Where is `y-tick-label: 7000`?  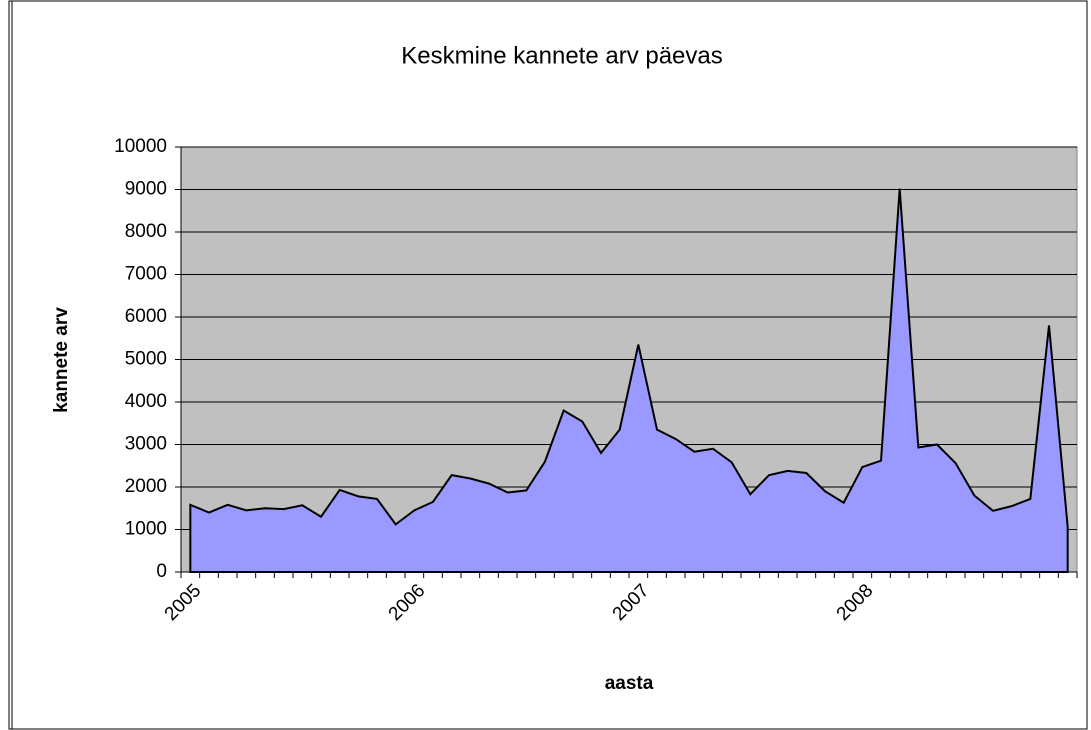 y-tick-label: 7000 is located at coordinates (146, 274).